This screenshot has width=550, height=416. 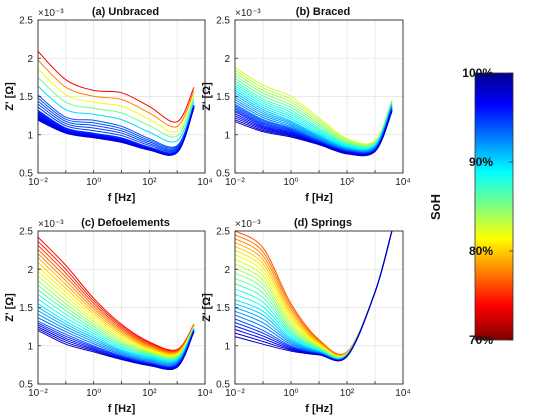 I want to click on panel-title: (d) Springs, so click(x=323, y=223).